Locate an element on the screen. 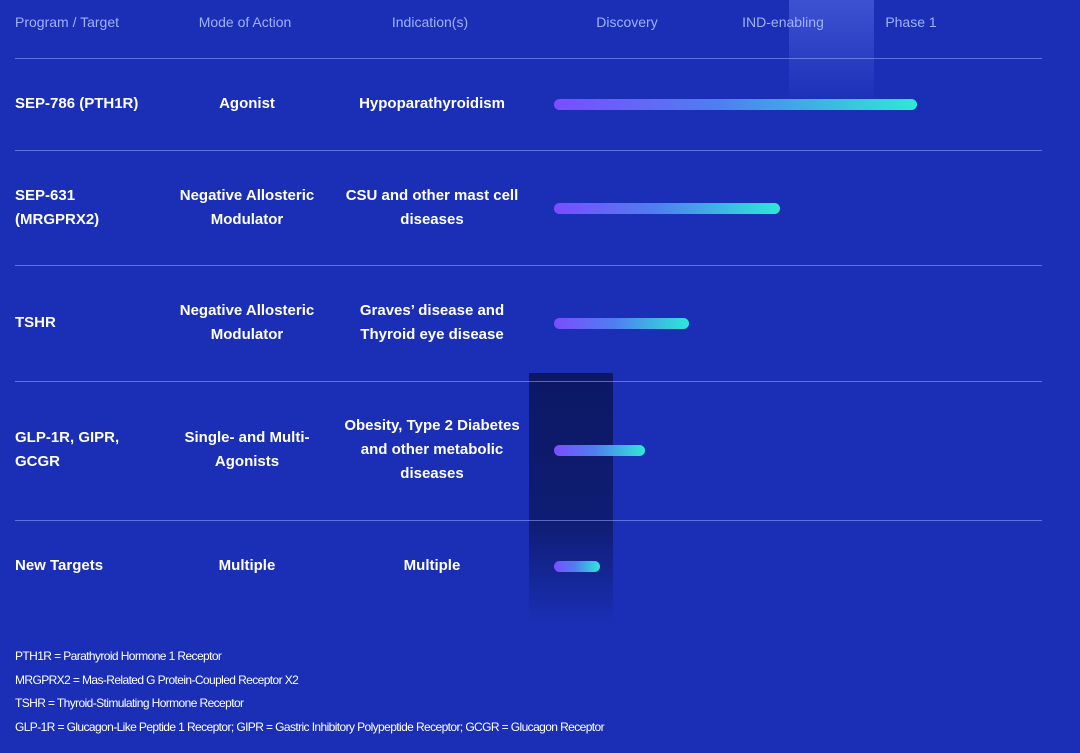  indication: Graves’ disease and Thyroid eye disease is located at coordinates (432, 323).